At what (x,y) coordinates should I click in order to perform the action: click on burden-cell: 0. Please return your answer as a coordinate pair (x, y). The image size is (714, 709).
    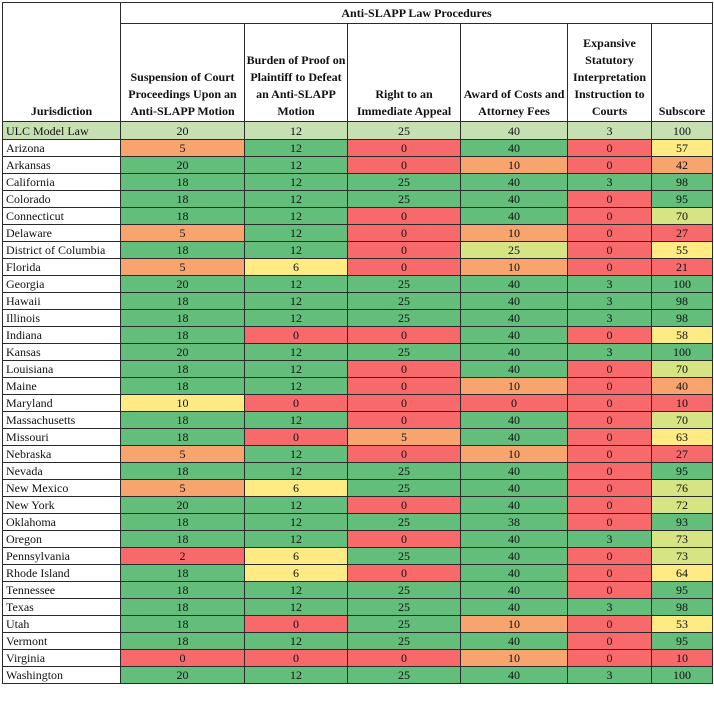
    Looking at the image, I should click on (296, 335).